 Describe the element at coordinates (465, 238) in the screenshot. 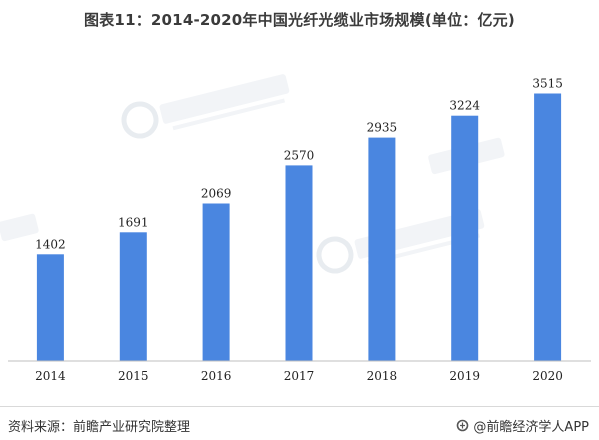

I see `bar-2019` at that location.